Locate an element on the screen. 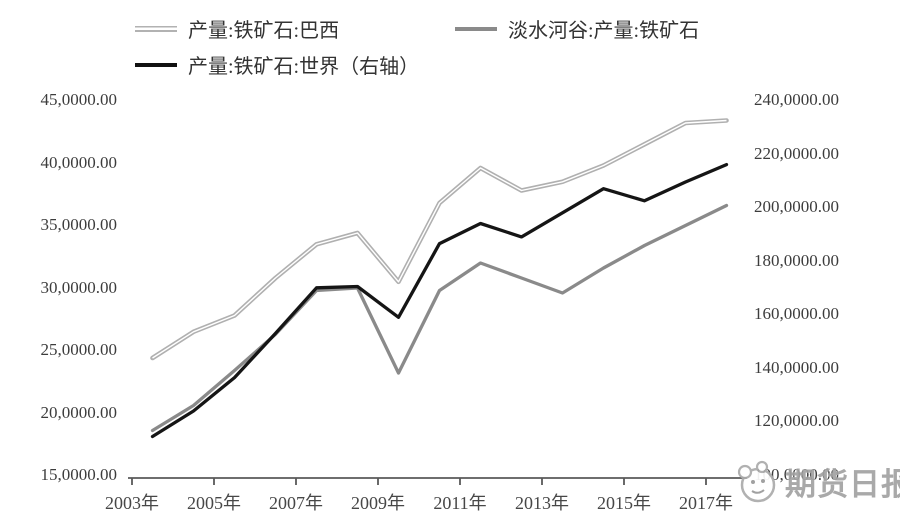 This screenshot has width=900, height=525. line-swatch-world-icon is located at coordinates (156, 64).